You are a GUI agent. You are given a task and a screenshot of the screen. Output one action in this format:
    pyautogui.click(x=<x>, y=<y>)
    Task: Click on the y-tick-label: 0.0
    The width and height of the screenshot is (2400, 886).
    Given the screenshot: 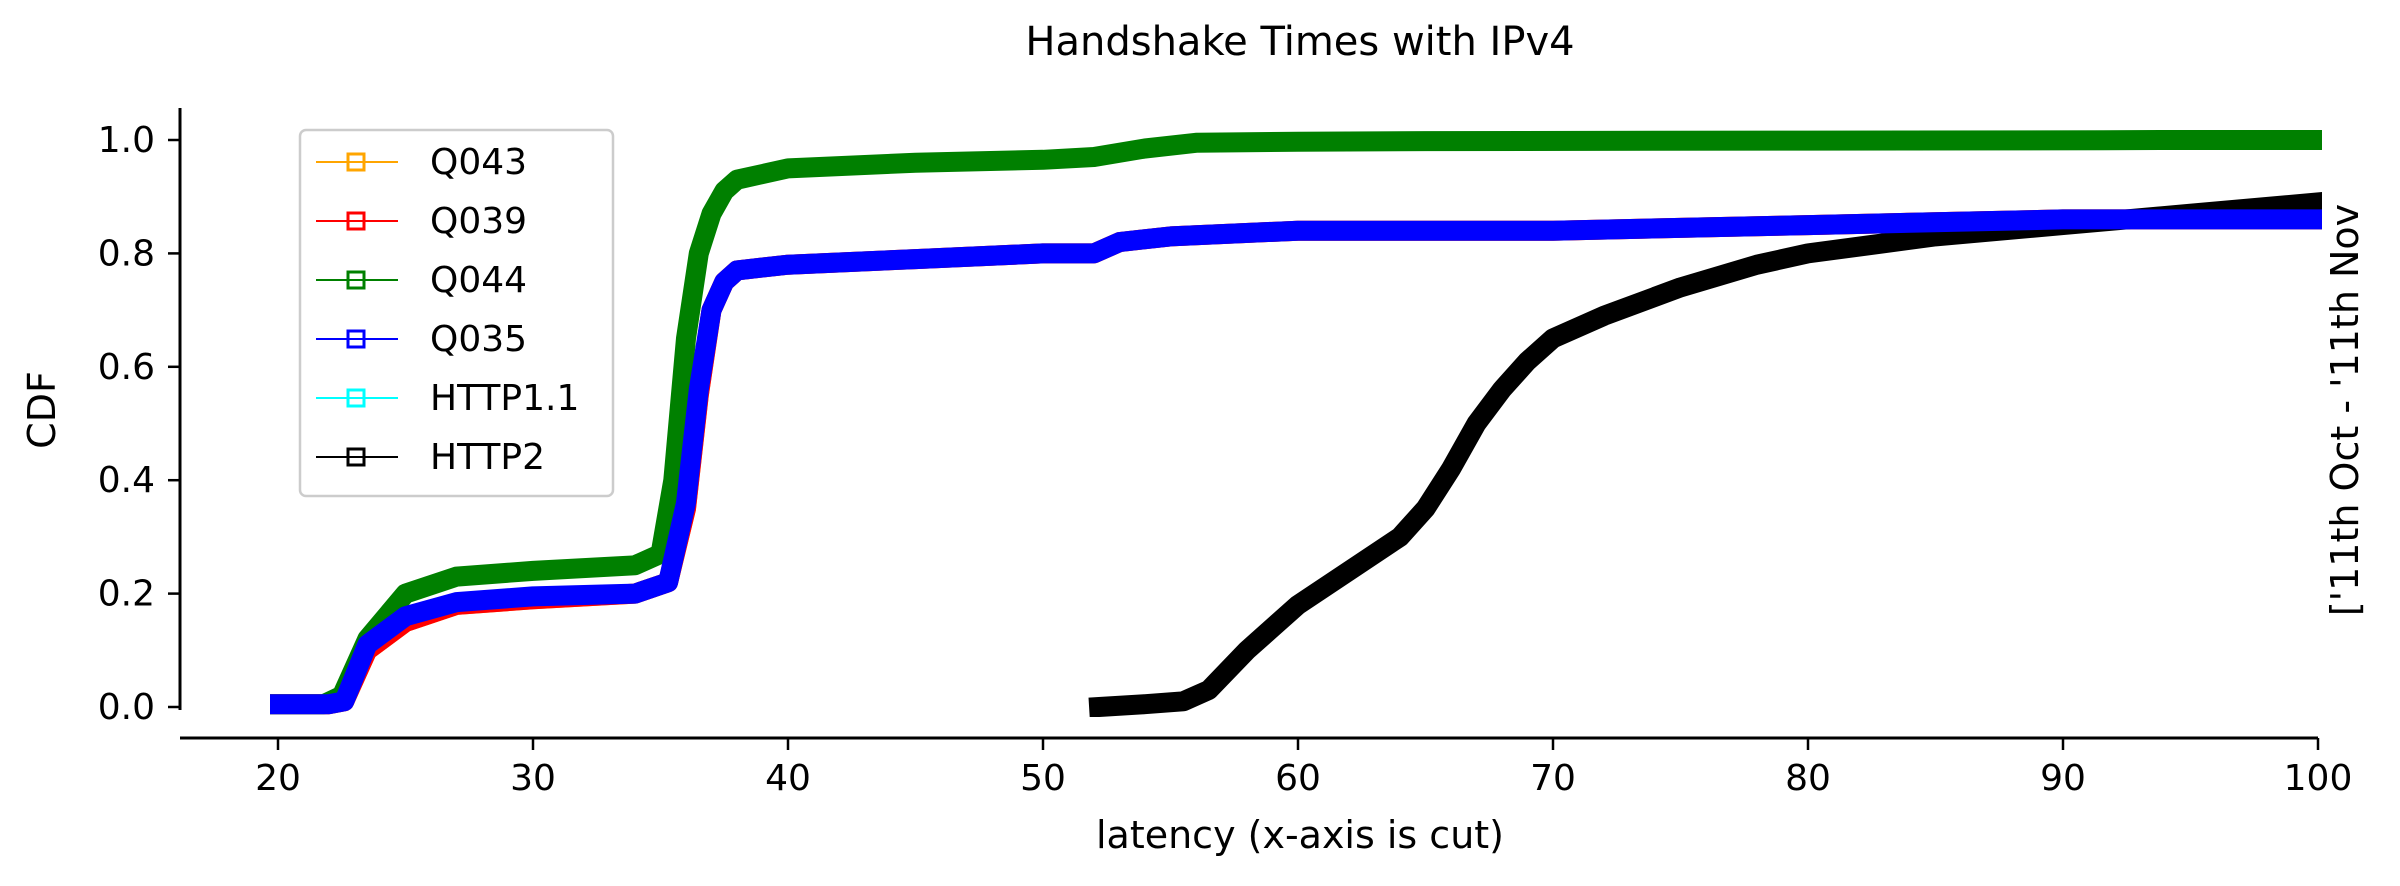 What is the action you would take?
    pyautogui.click(x=126, y=707)
    